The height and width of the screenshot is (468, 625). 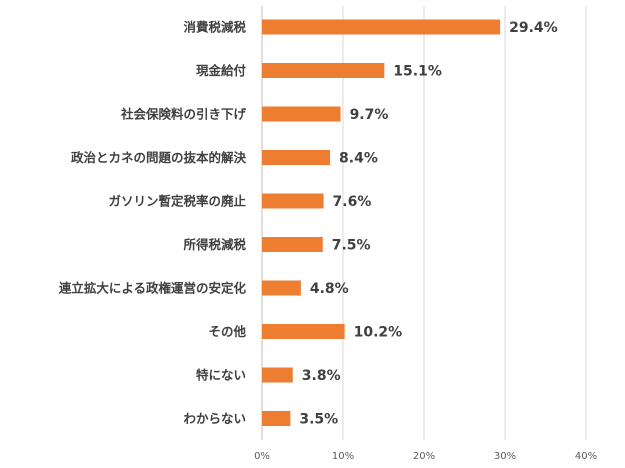 What do you see at coordinates (369, 115) in the screenshot?
I see `data-label: 9.7%` at bounding box center [369, 115].